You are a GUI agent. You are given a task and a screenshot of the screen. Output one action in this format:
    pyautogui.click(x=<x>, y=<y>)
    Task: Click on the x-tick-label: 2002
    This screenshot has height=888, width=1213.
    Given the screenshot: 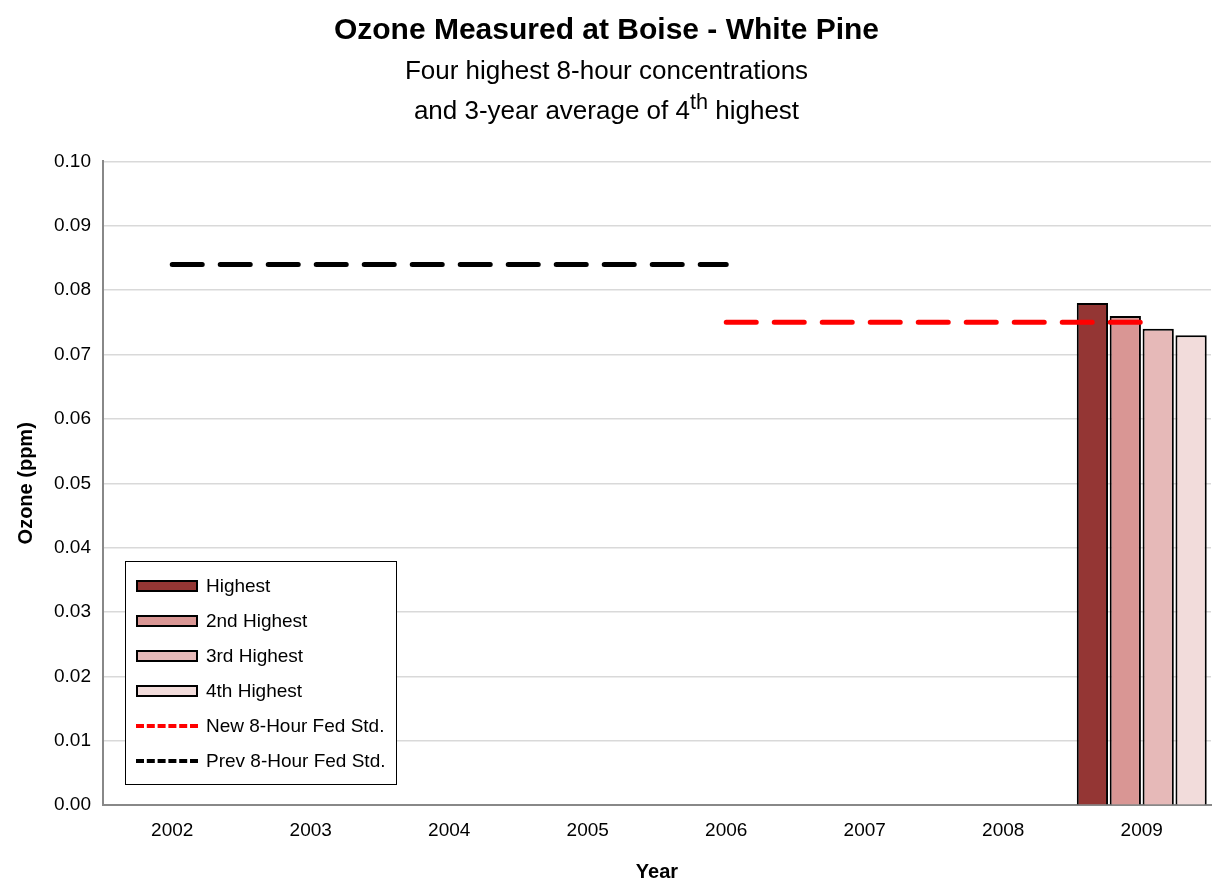 What is the action you would take?
    pyautogui.click(x=172, y=829)
    